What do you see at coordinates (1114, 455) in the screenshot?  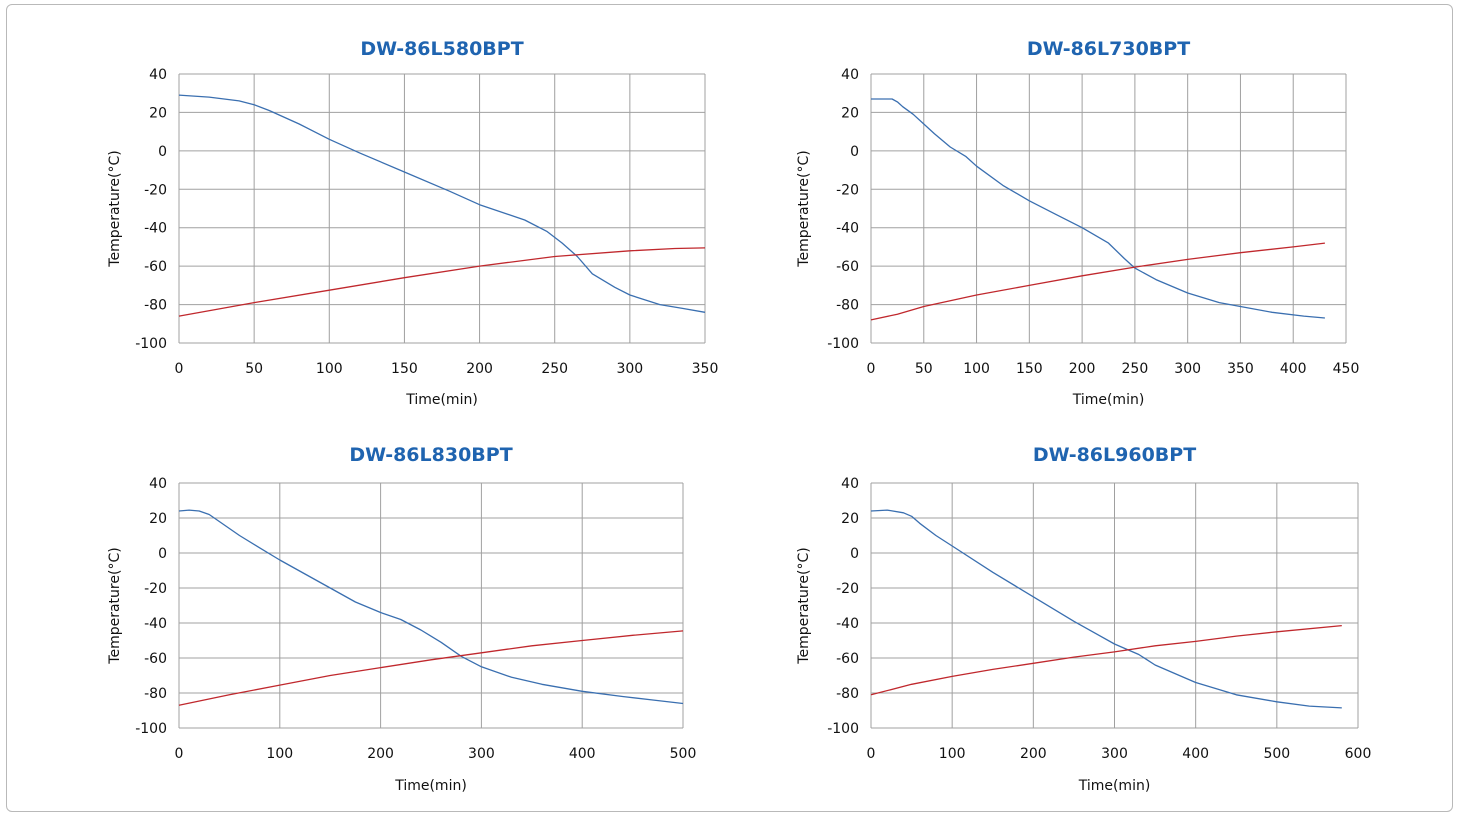 I see `chart-title: DW-86L960BPT` at bounding box center [1114, 455].